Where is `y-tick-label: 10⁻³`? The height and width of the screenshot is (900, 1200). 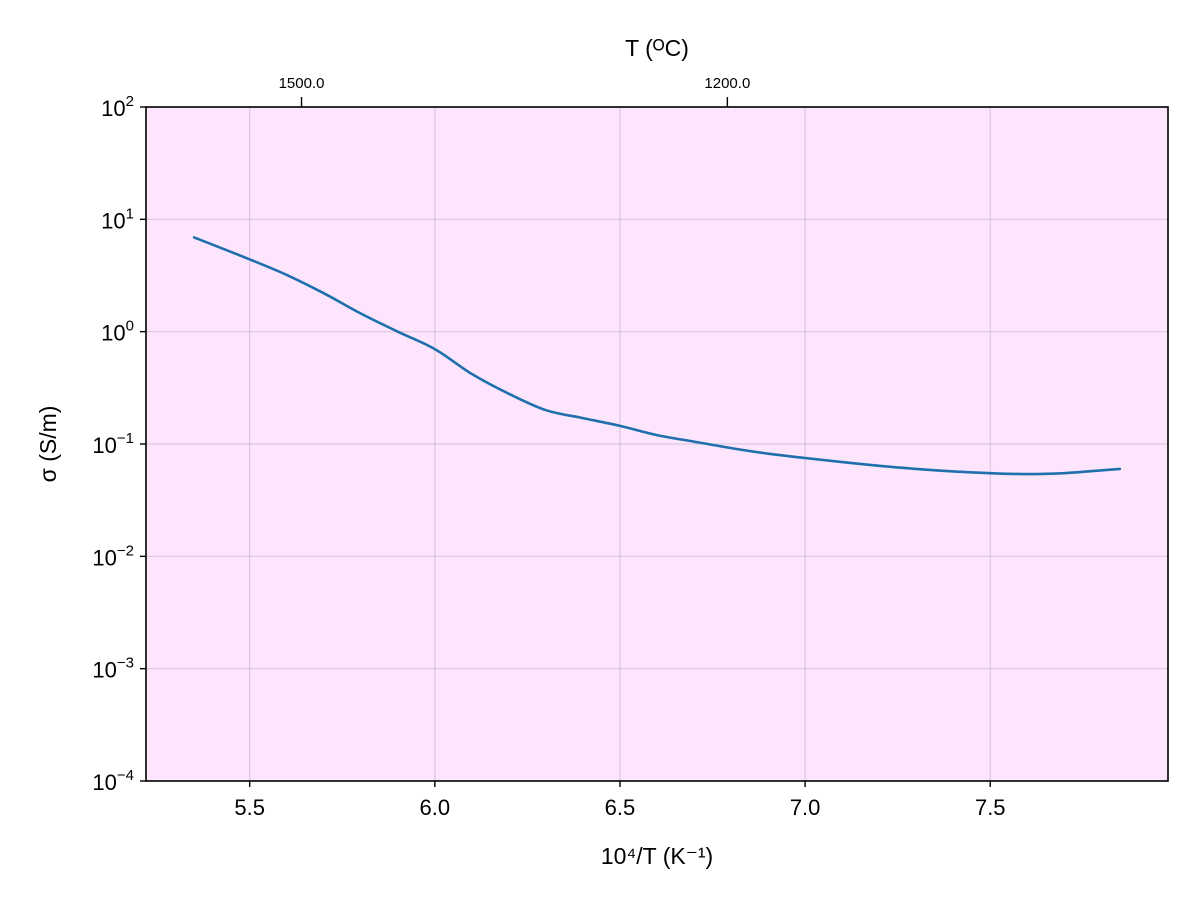 y-tick-label: 10⁻³ is located at coordinates (113, 669).